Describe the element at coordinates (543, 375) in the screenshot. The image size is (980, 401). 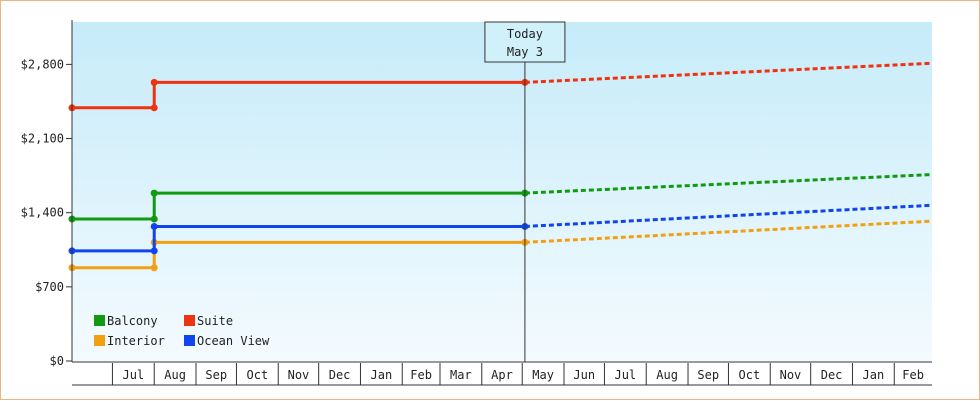
I see `month-label: May` at that location.